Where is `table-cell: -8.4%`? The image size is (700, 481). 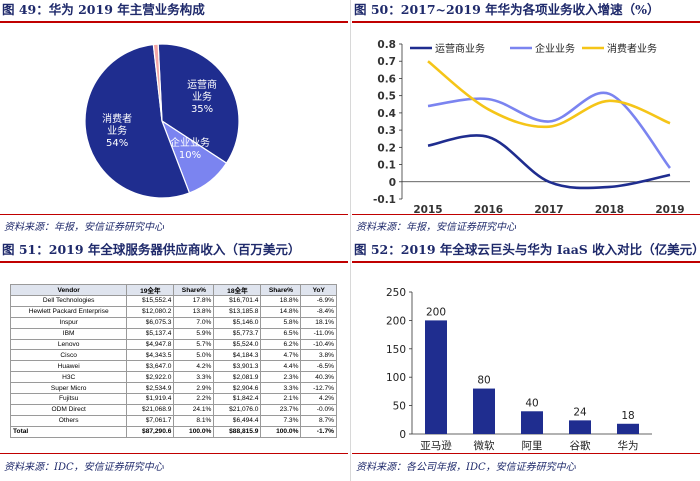 table-cell: -8.4% is located at coordinates (318, 311).